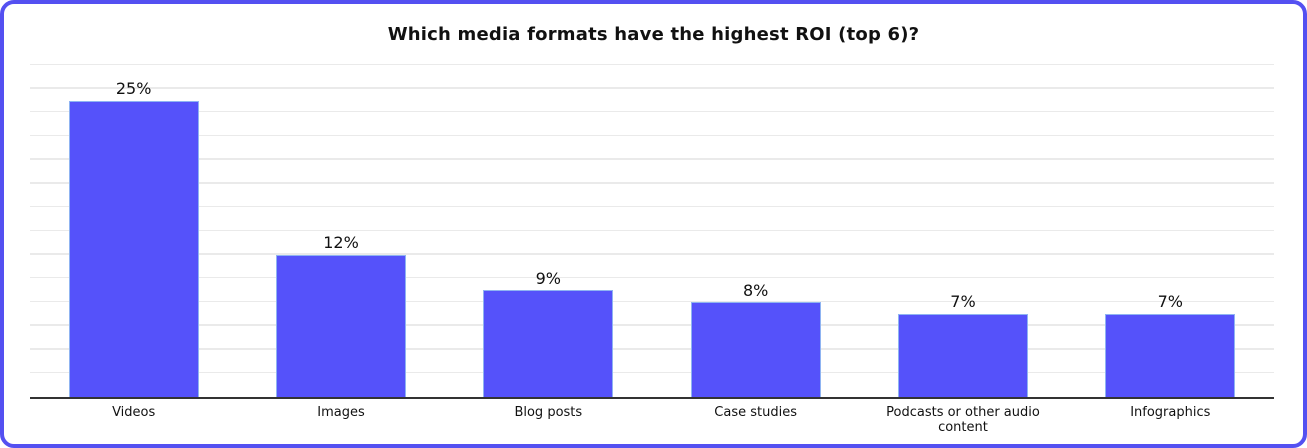  I want to click on bar-images, so click(340, 325).